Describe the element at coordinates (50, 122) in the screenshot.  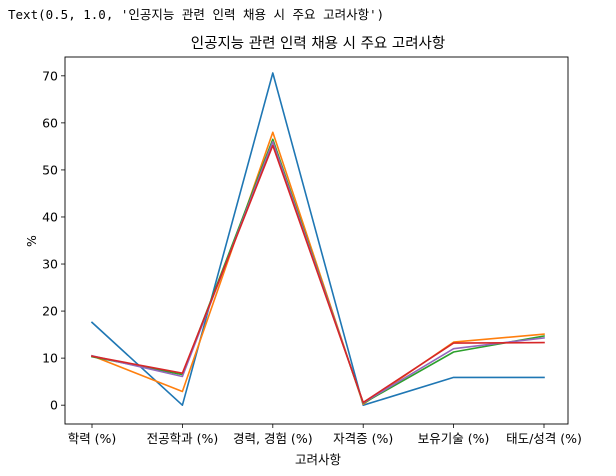
I see `y-tick-label: 60` at that location.